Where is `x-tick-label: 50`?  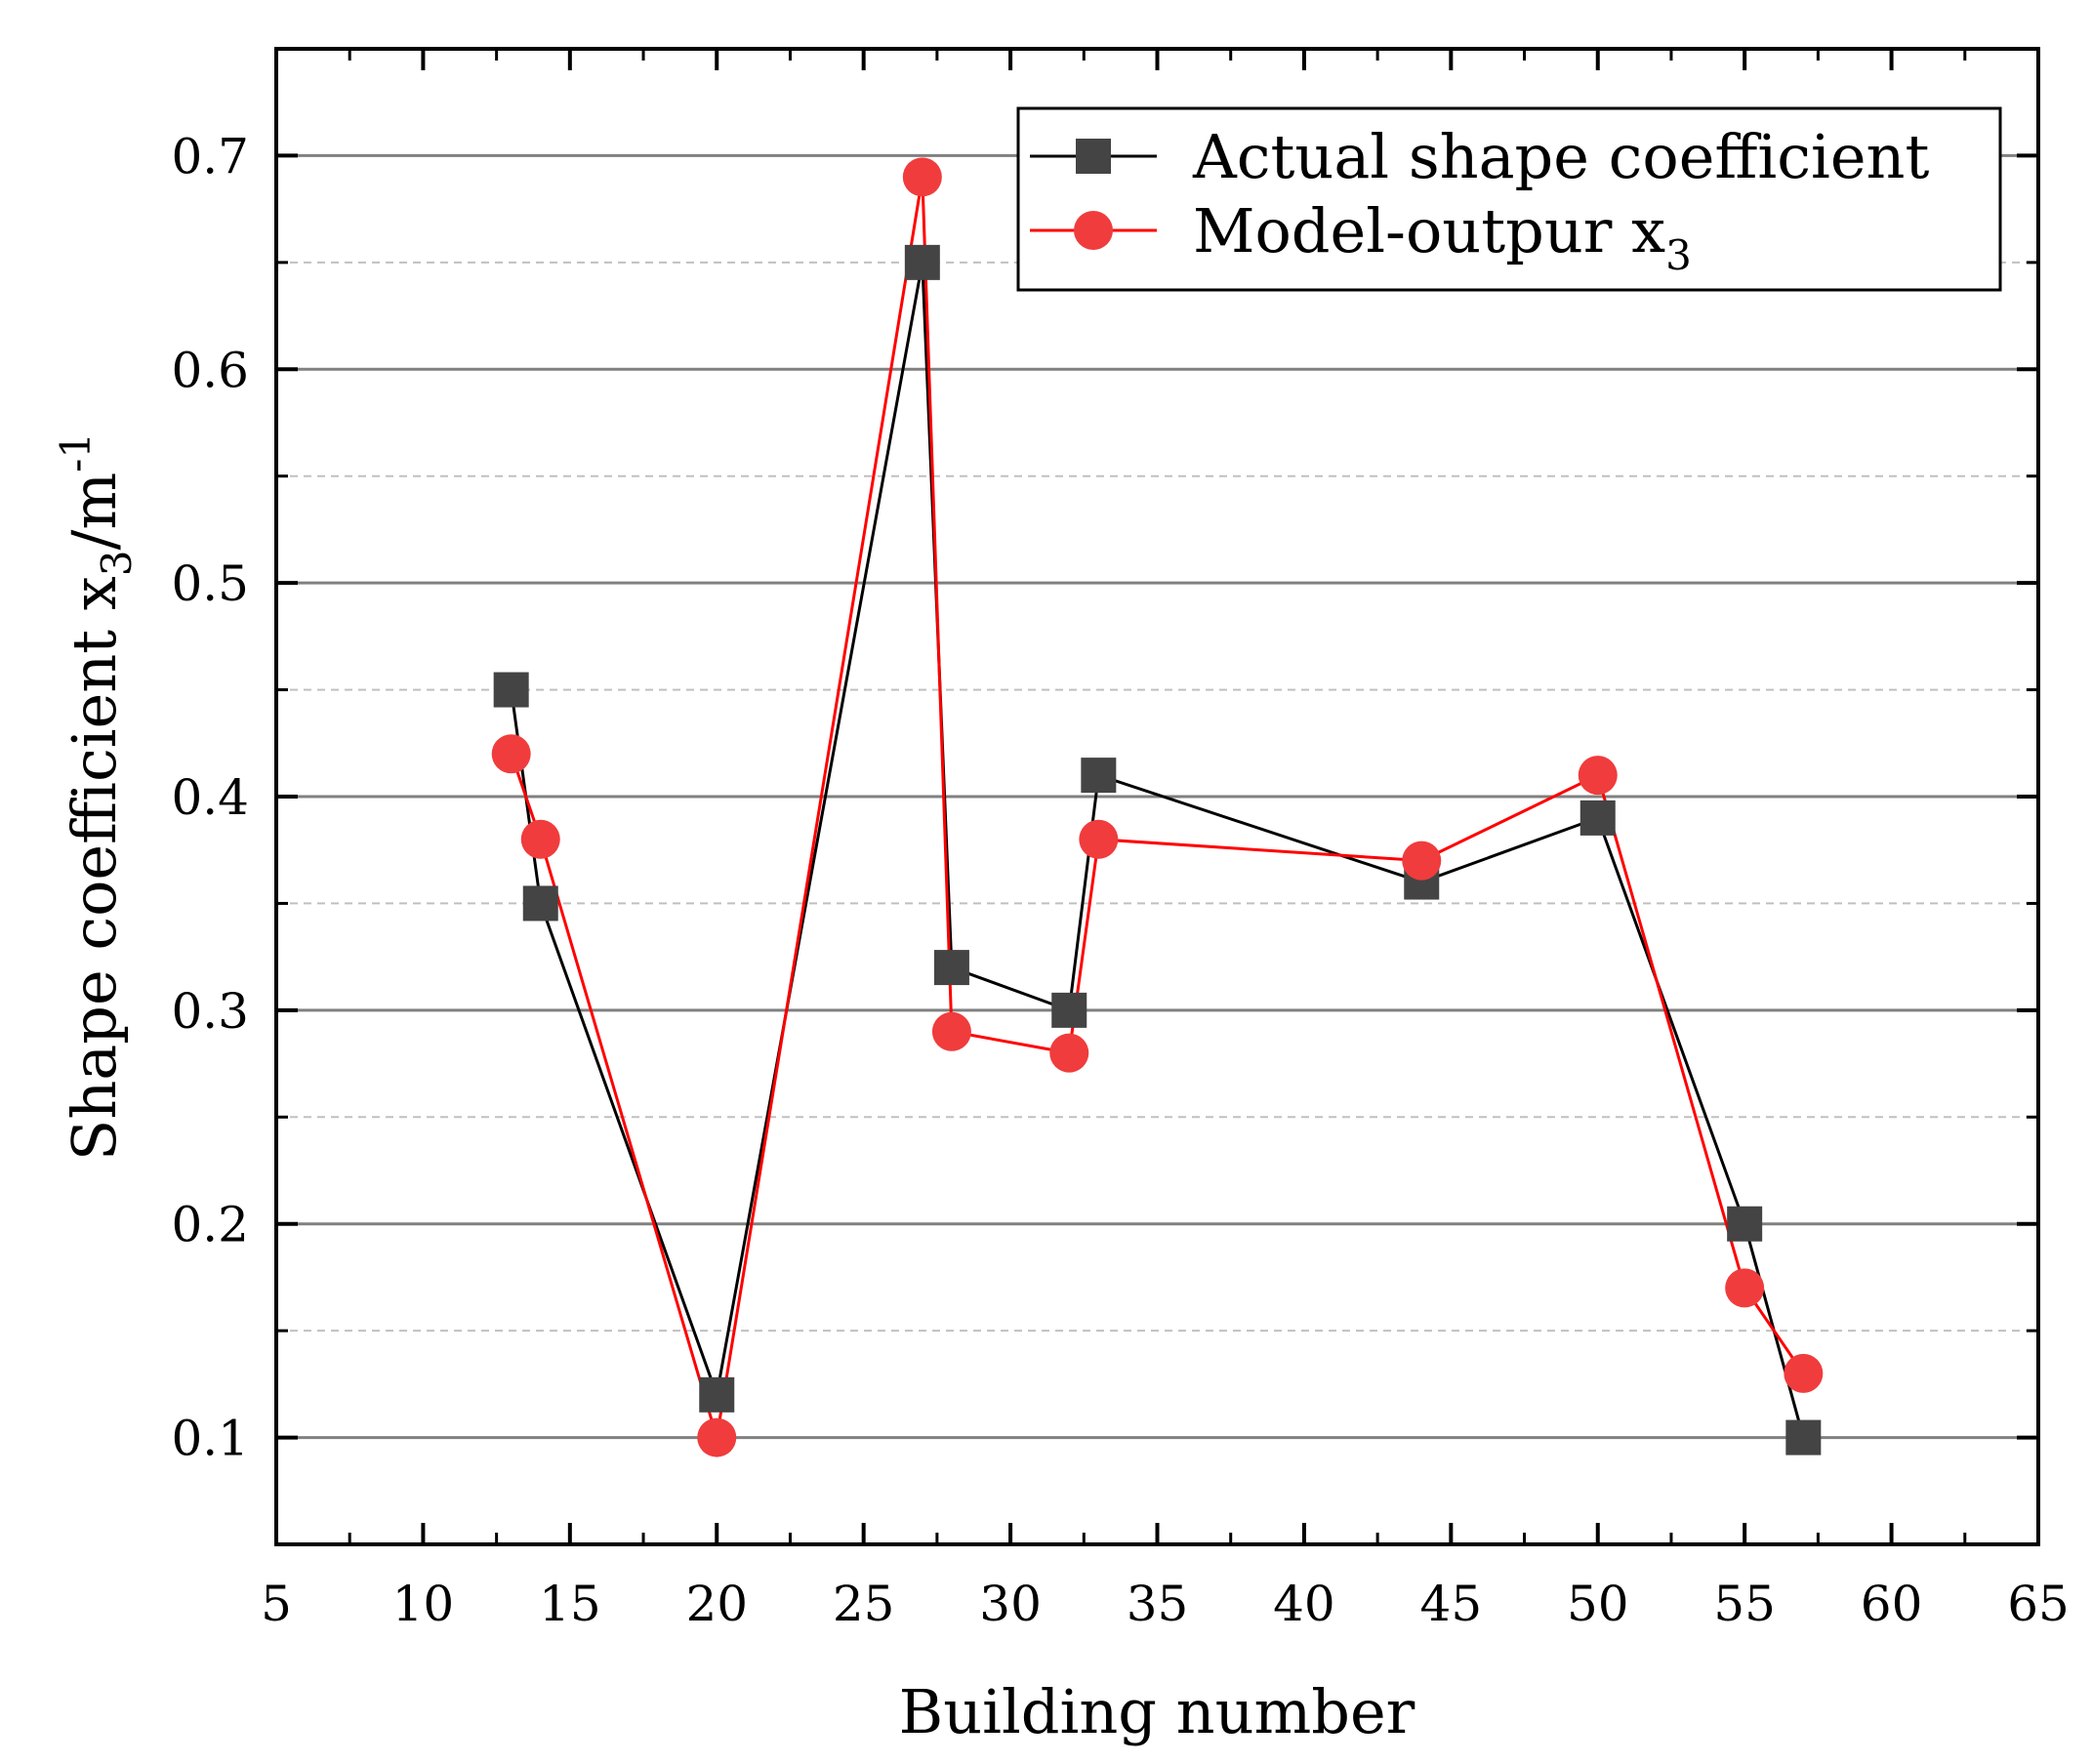 x-tick-label: 50 is located at coordinates (1598, 1604).